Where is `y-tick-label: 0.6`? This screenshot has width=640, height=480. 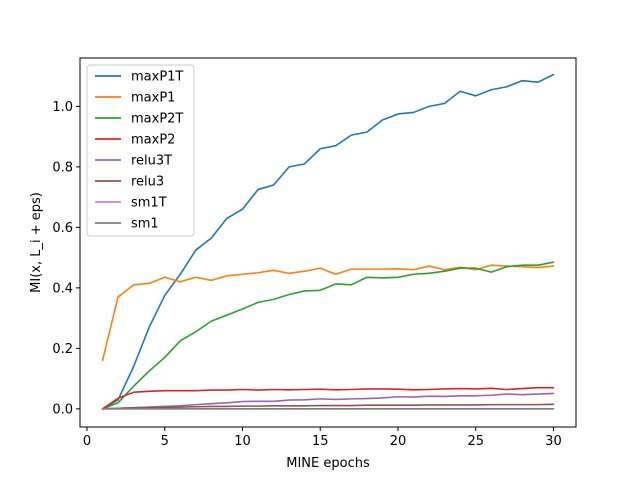
y-tick-label: 0.6 is located at coordinates (62, 228).